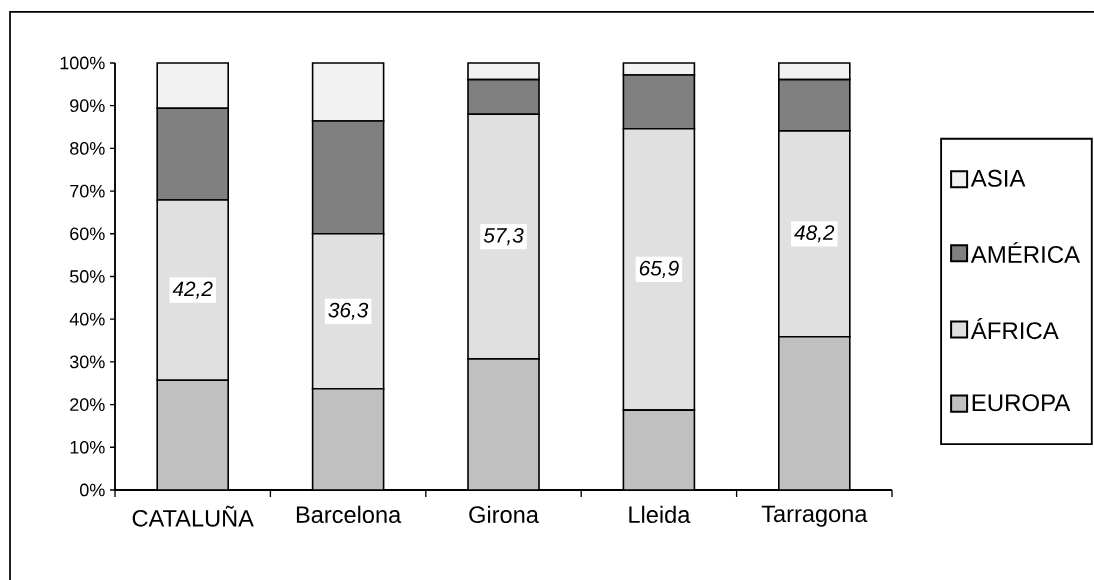  Describe the element at coordinates (349, 514) in the screenshot. I see `x-tick-label: Barcelona` at that location.